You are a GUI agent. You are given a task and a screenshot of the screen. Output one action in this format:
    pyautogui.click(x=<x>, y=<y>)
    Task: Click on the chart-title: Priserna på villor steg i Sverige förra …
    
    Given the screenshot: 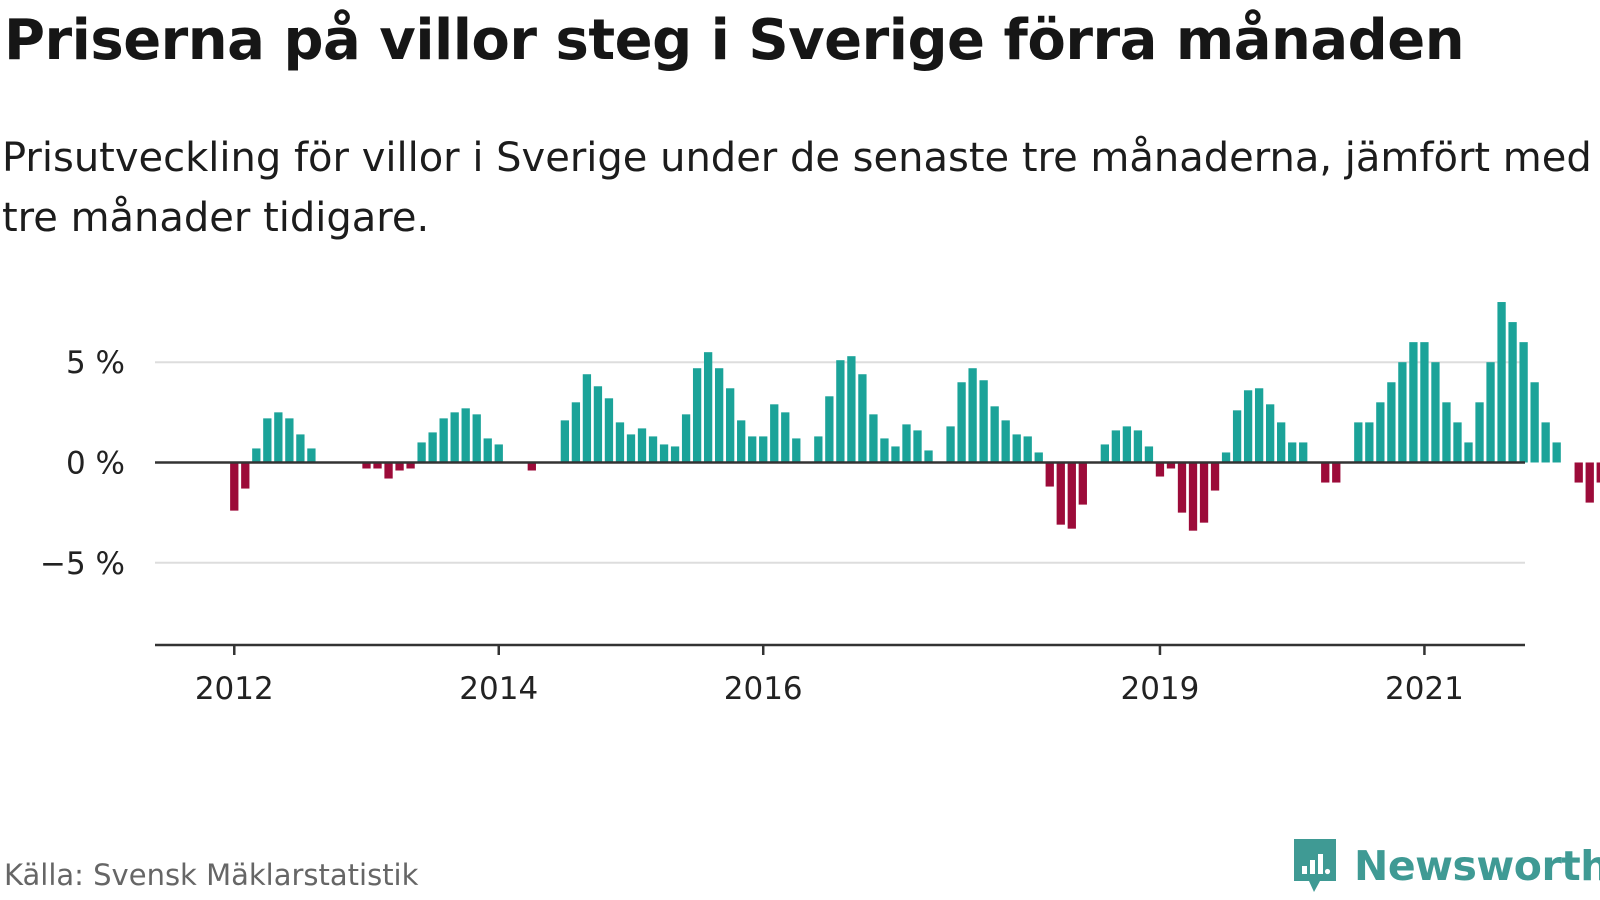 What is the action you would take?
    pyautogui.click(x=734, y=40)
    